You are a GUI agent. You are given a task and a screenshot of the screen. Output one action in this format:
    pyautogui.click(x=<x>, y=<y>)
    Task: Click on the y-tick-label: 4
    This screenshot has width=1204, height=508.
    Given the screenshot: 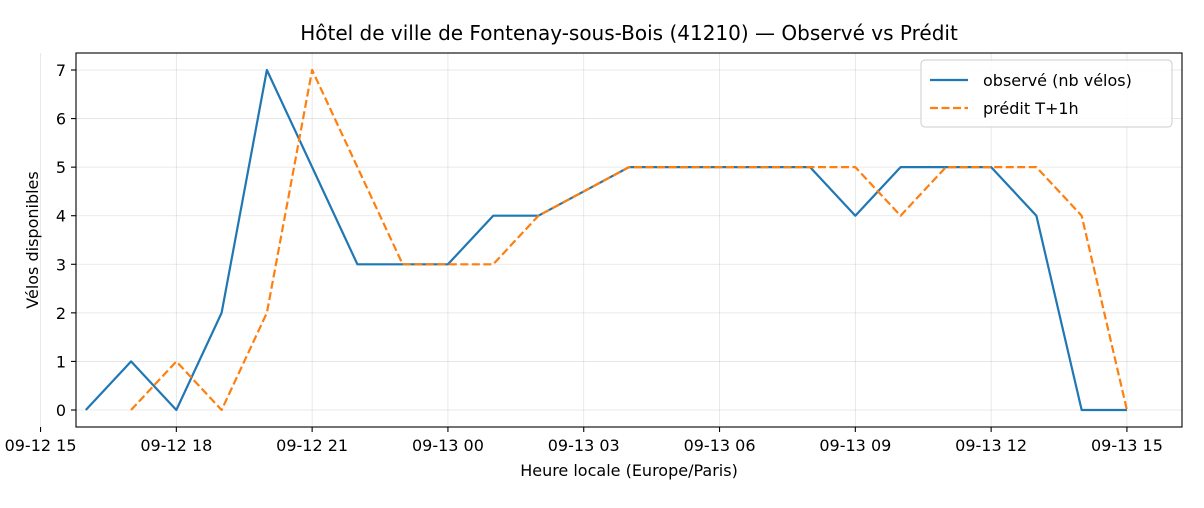 What is the action you would take?
    pyautogui.click(x=61, y=216)
    